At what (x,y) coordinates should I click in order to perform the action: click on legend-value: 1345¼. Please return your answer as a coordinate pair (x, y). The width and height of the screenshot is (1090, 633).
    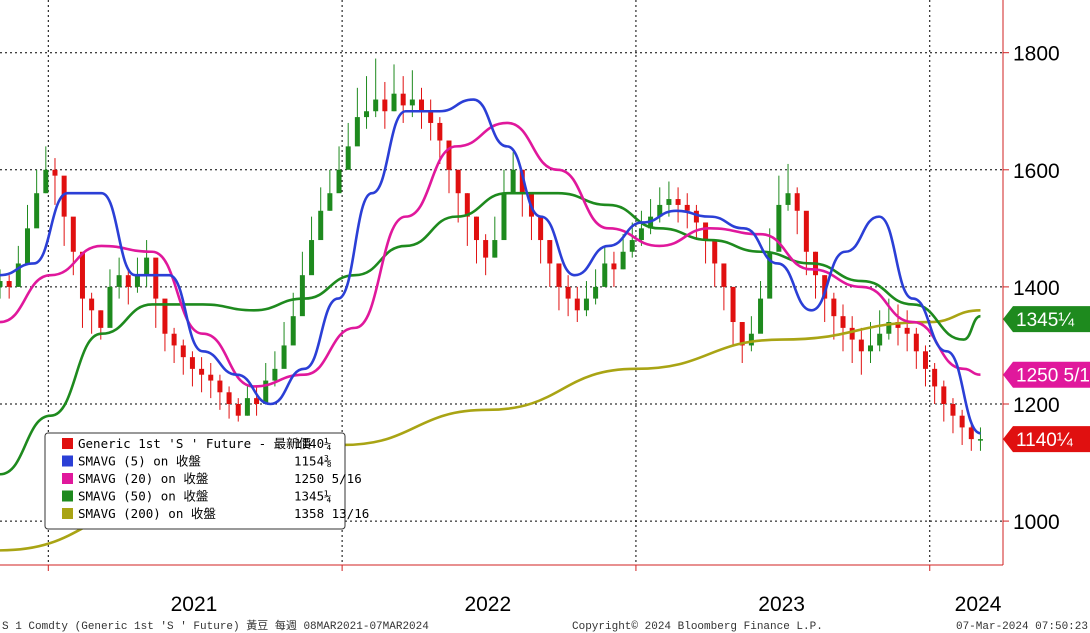
    Looking at the image, I should click on (313, 496).